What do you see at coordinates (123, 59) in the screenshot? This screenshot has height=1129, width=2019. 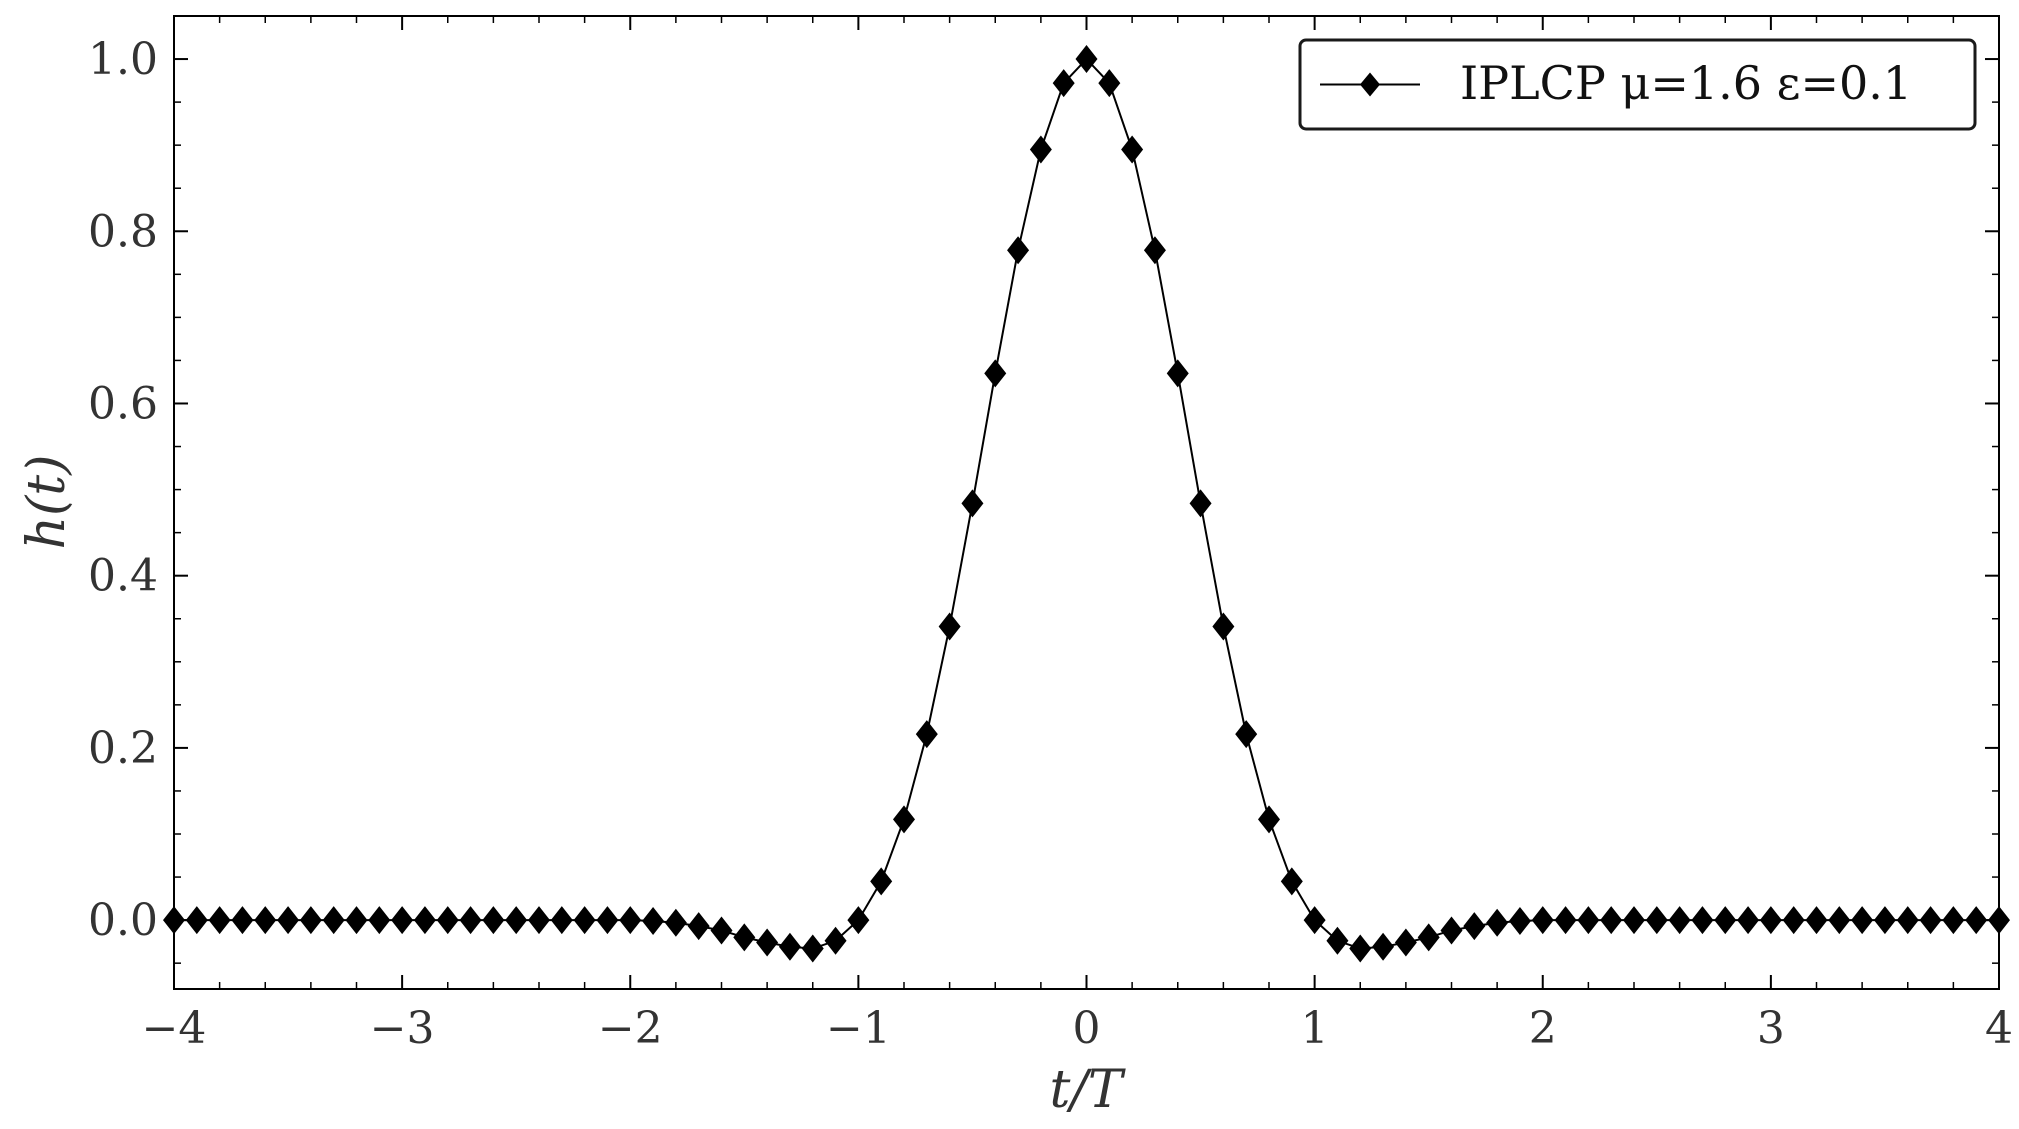 I see `y-tick-label: 1.0` at bounding box center [123, 59].